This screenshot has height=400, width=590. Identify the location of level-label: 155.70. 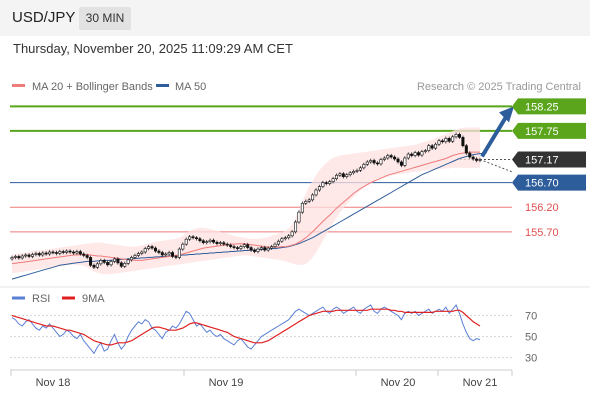
(542, 233).